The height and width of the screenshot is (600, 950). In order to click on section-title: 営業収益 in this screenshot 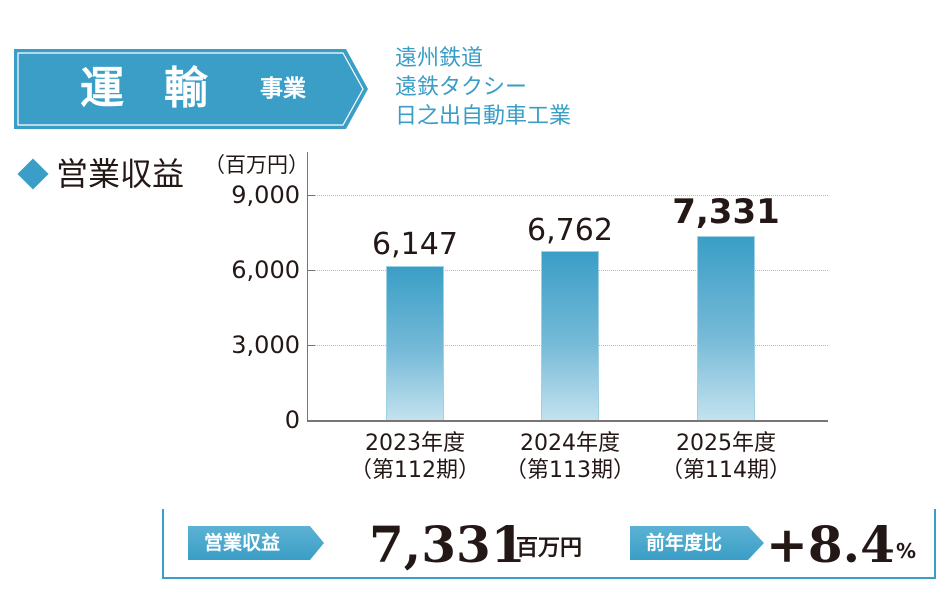, I will do `click(100, 174)`.